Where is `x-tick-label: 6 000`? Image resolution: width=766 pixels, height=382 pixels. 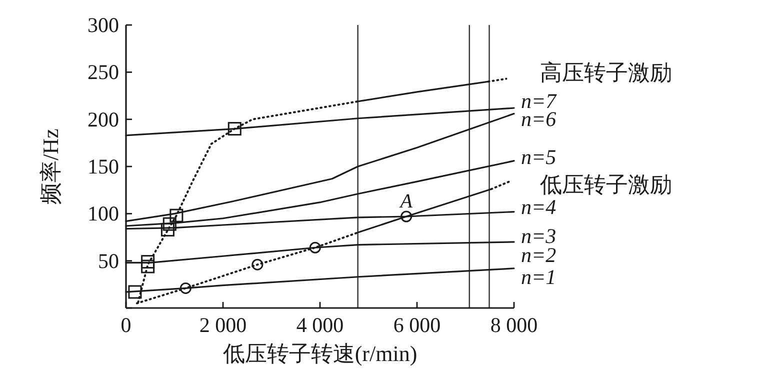
x-tick-label: 6 000 is located at coordinates (417, 325).